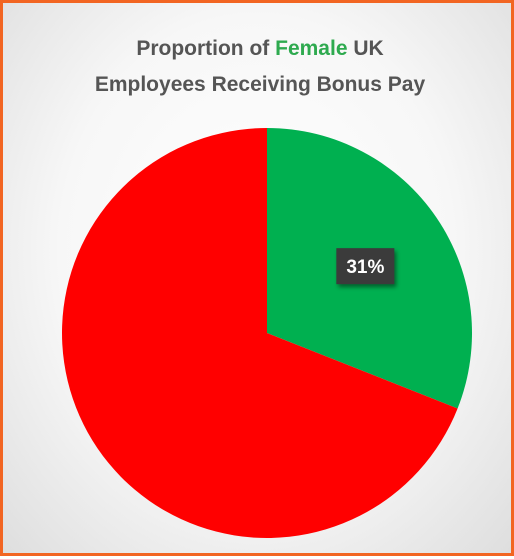 This screenshot has height=559, width=514. I want to click on title-prefix: Proportion of, so click(206, 48).